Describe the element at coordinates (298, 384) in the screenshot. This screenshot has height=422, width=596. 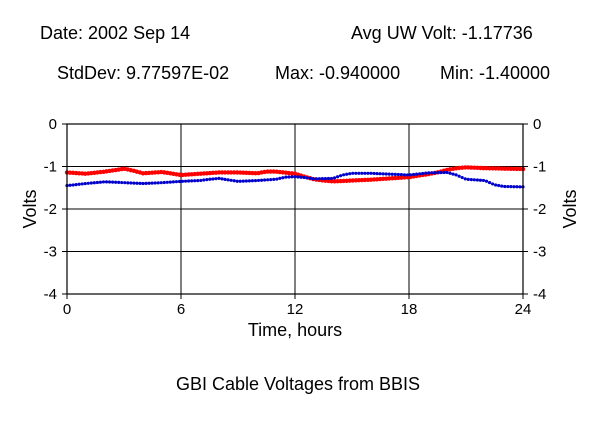
I see `chart-caption: GBI Cable Voltages from BBIS` at that location.